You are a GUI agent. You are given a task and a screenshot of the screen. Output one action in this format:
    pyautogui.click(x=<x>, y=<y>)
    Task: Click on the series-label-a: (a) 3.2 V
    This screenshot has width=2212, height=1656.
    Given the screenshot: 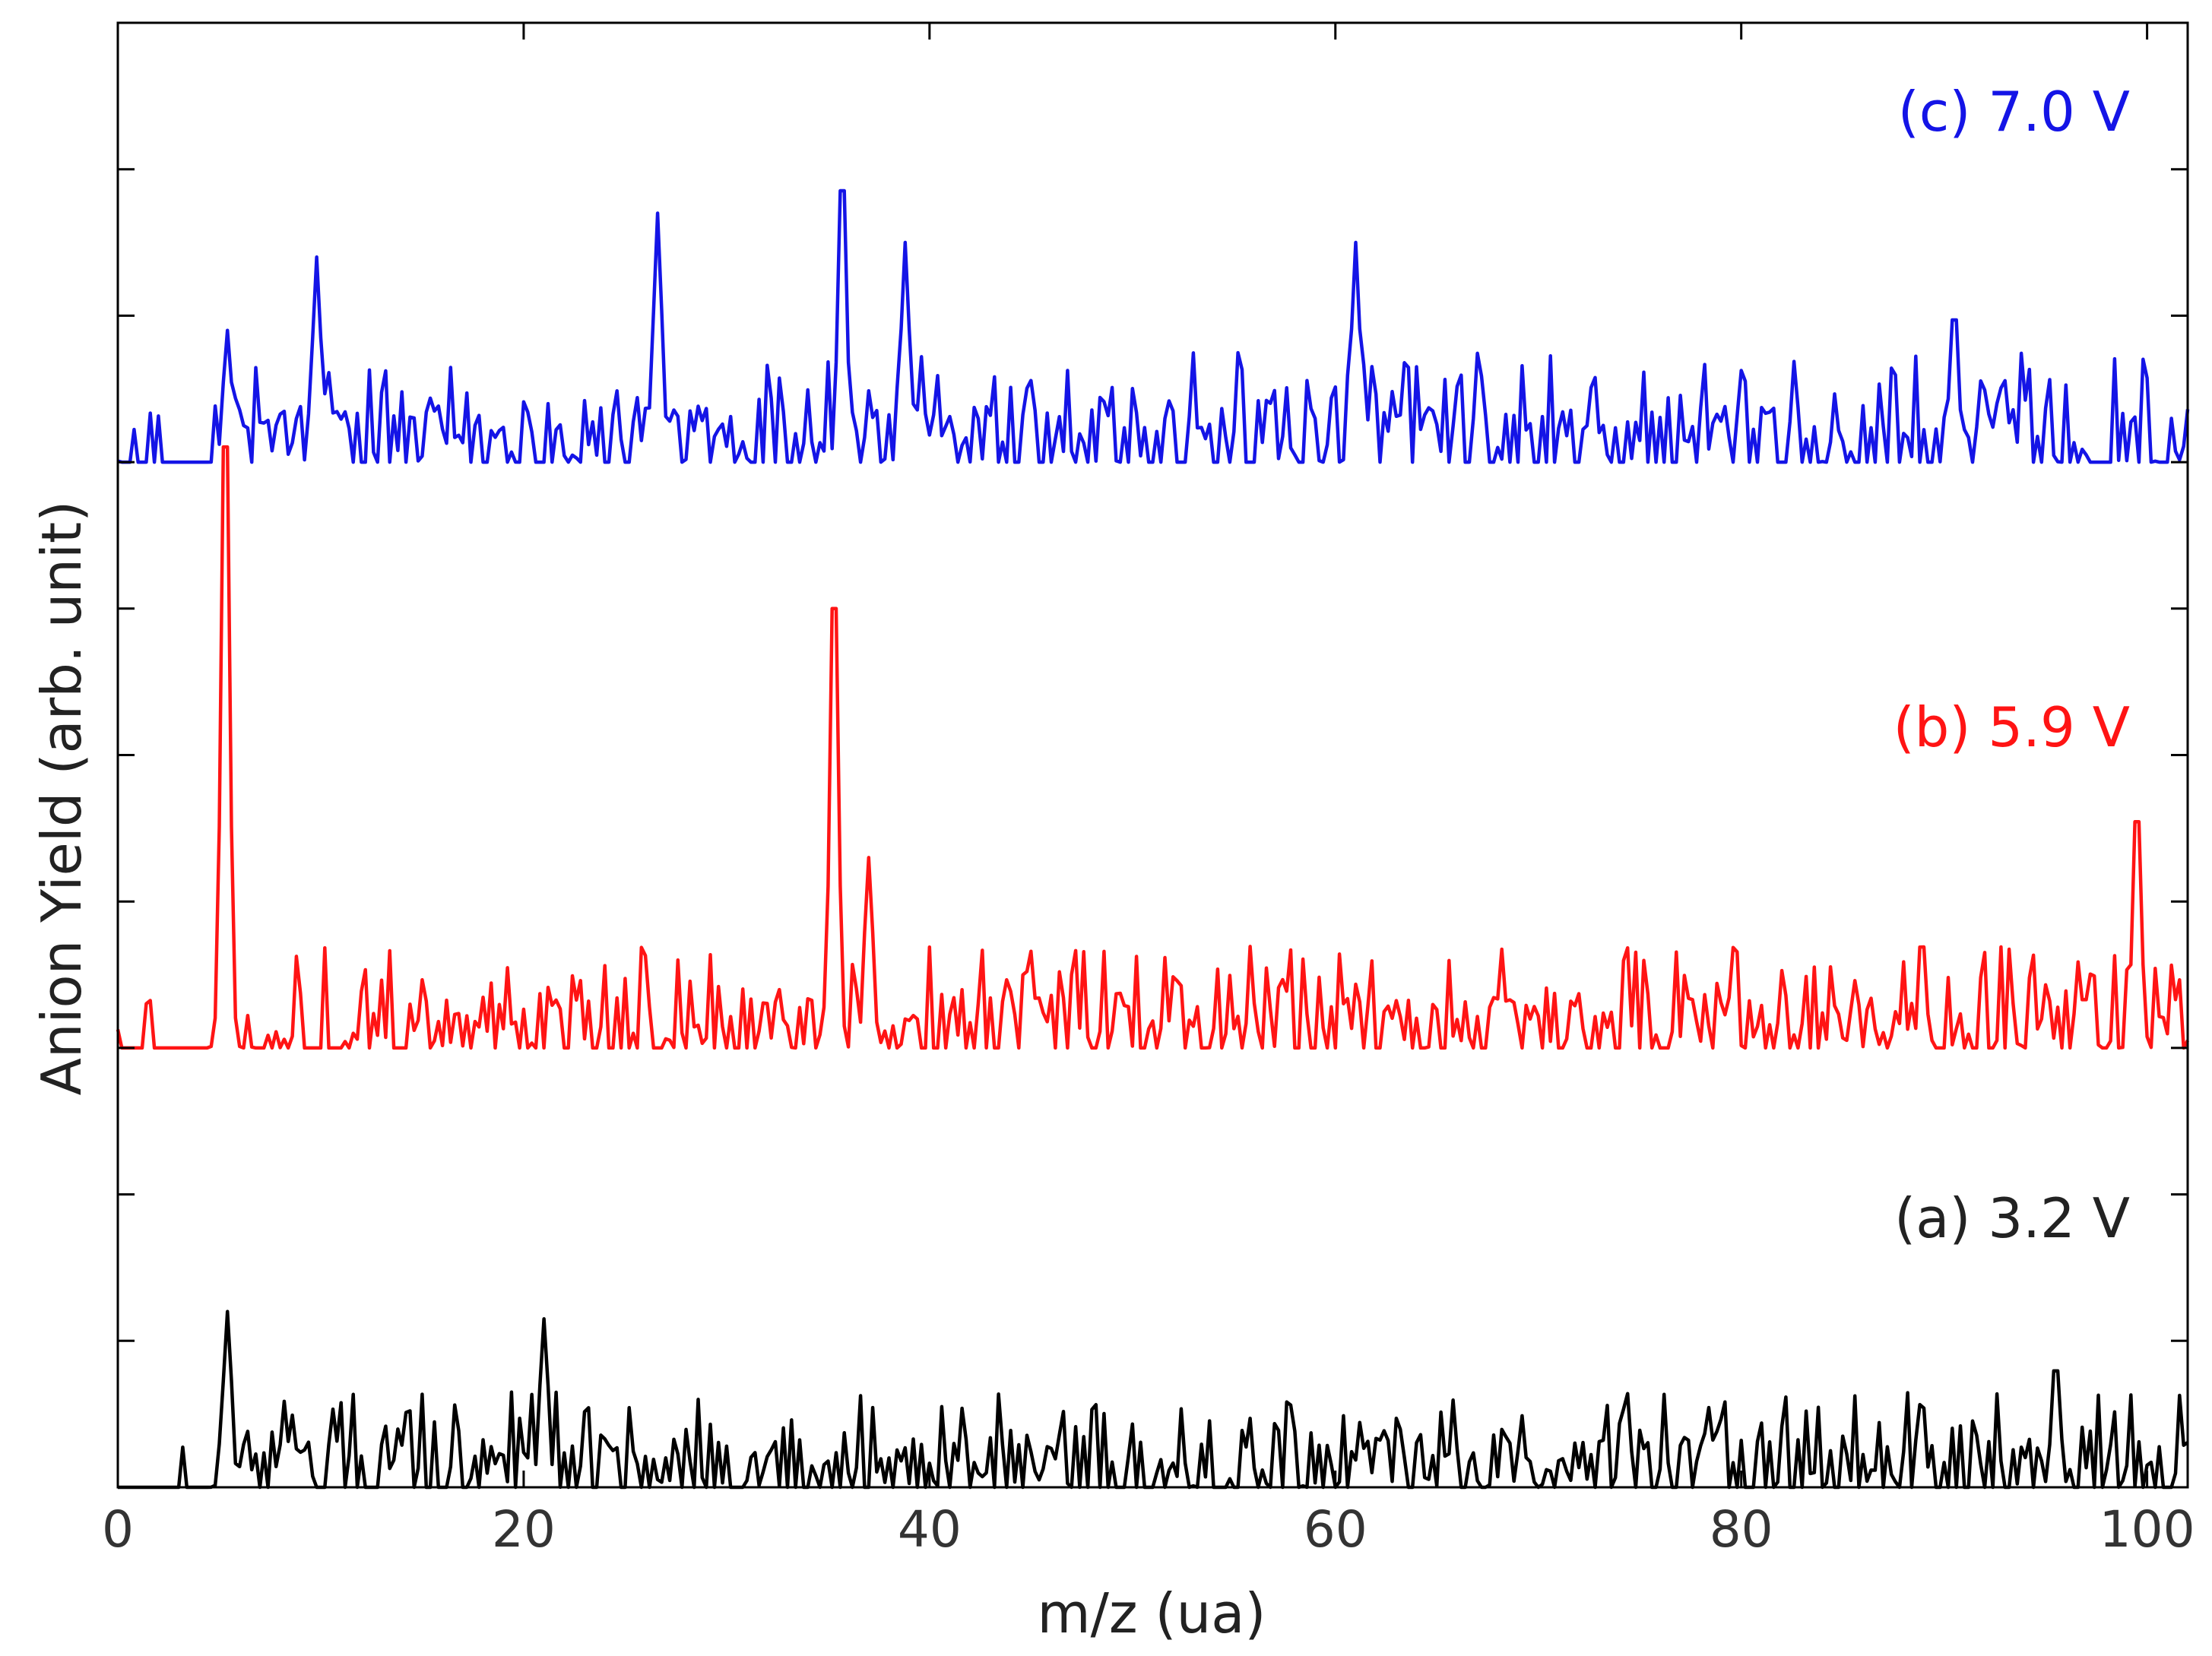 What is the action you would take?
    pyautogui.click(x=2012, y=1218)
    